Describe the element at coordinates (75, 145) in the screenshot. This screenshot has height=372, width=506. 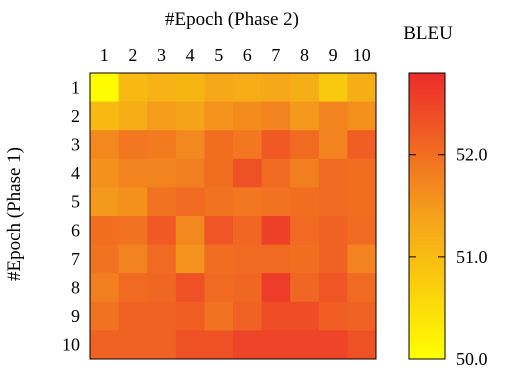
I see `y-tick-label: 3` at that location.